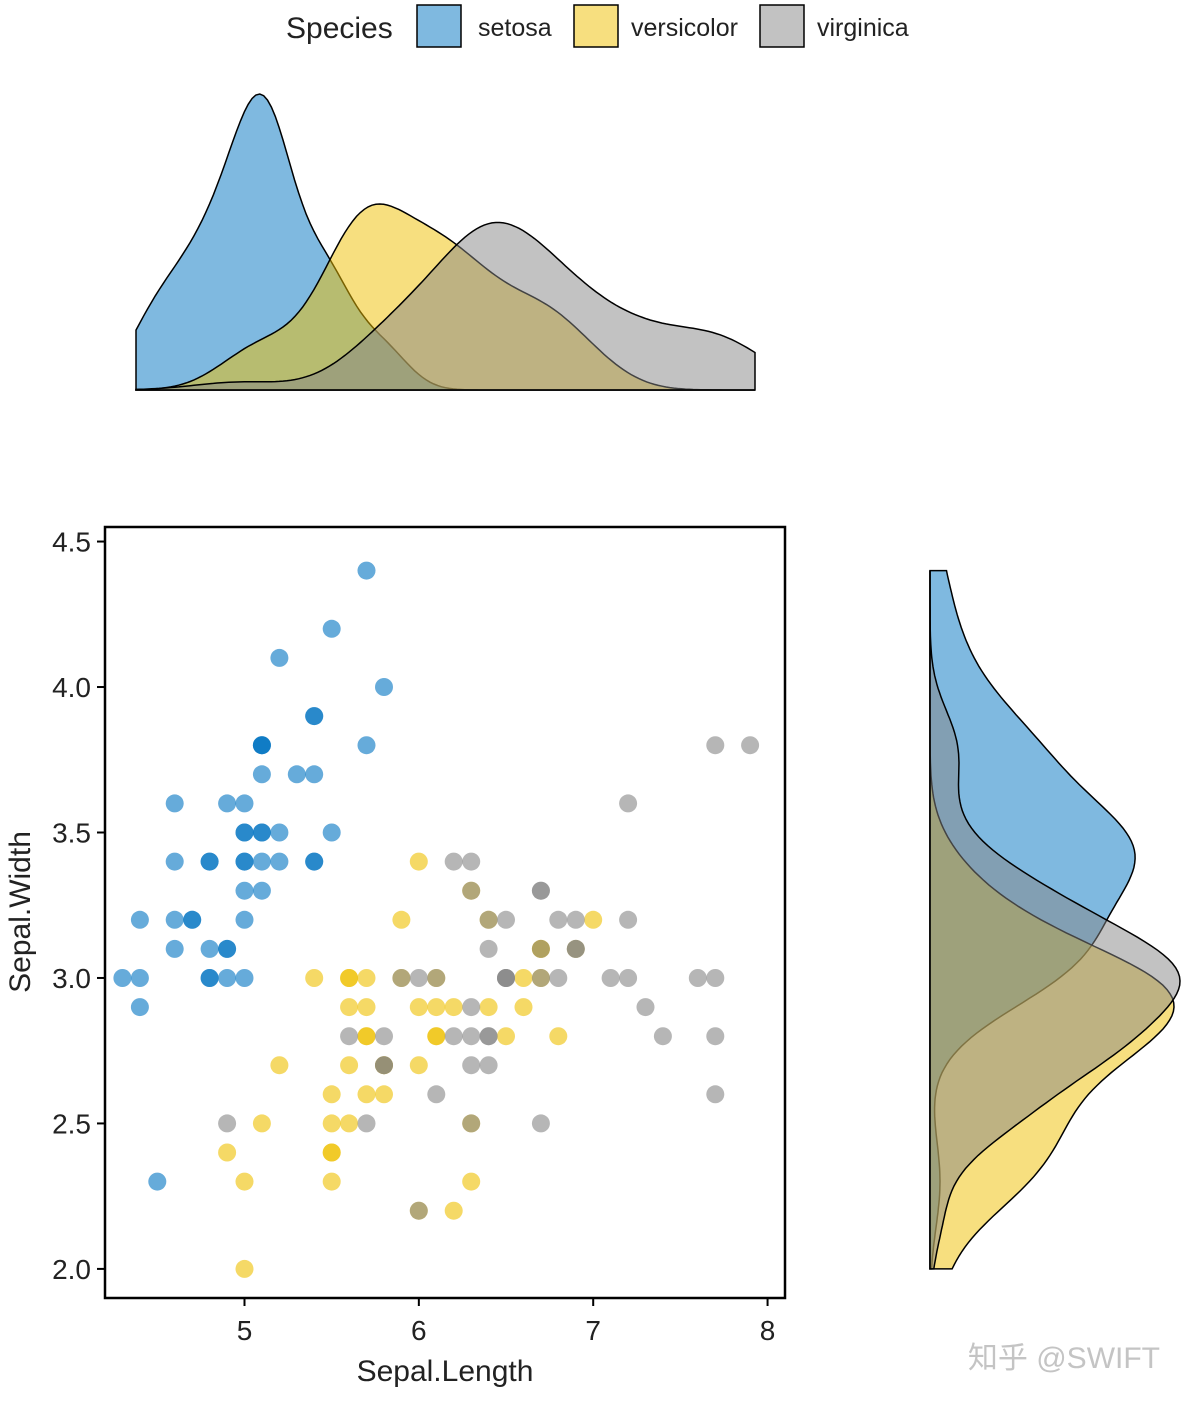 The image size is (1192, 1403). What do you see at coordinates (445, 306) in the screenshot?
I see `top-density-virginica` at bounding box center [445, 306].